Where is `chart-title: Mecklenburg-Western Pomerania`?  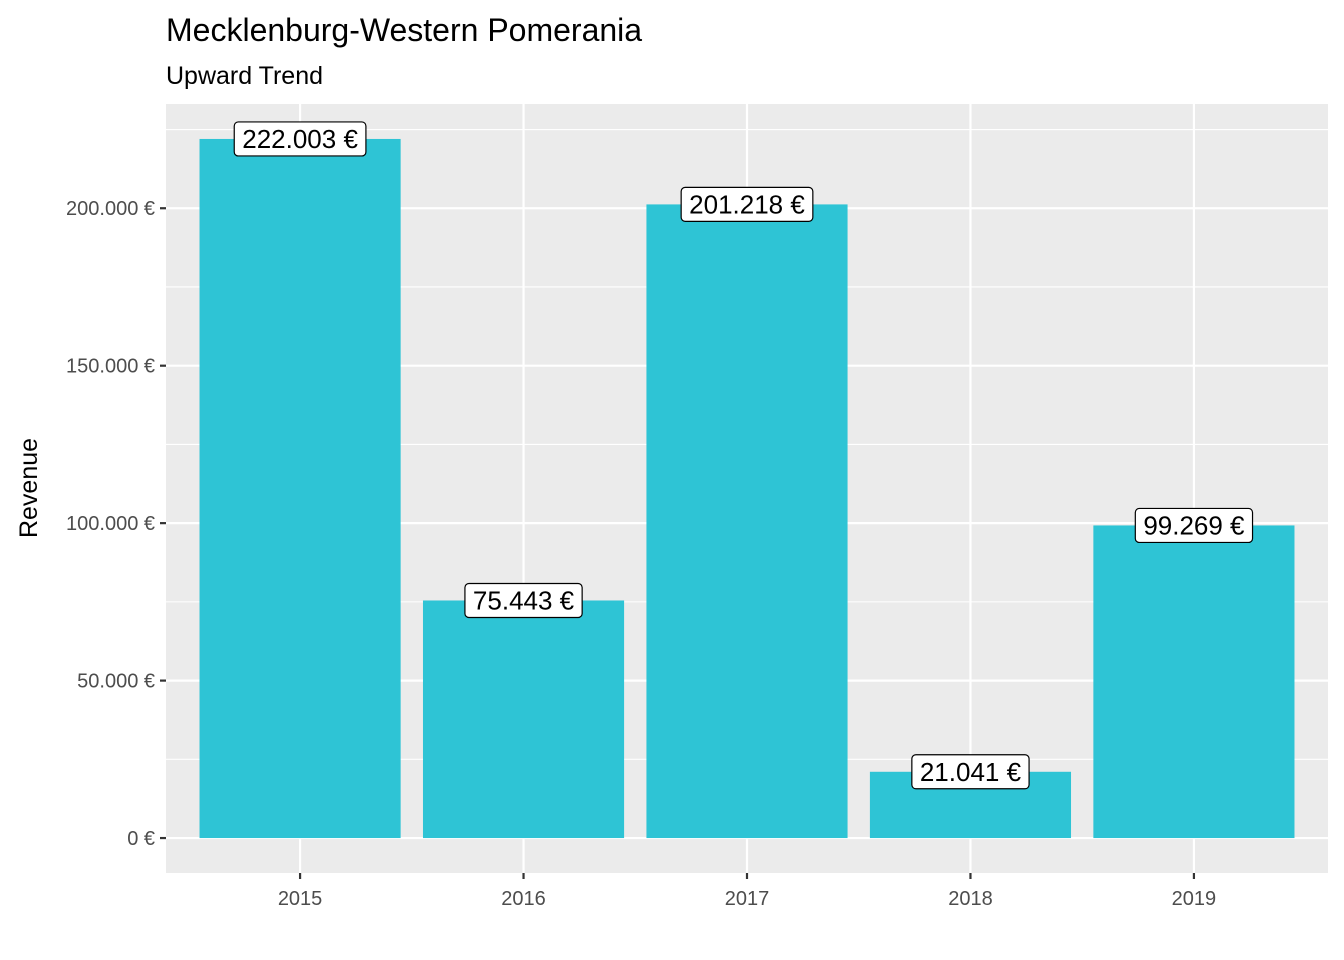 chart-title: Mecklenburg-Western Pomerania is located at coordinates (404, 30).